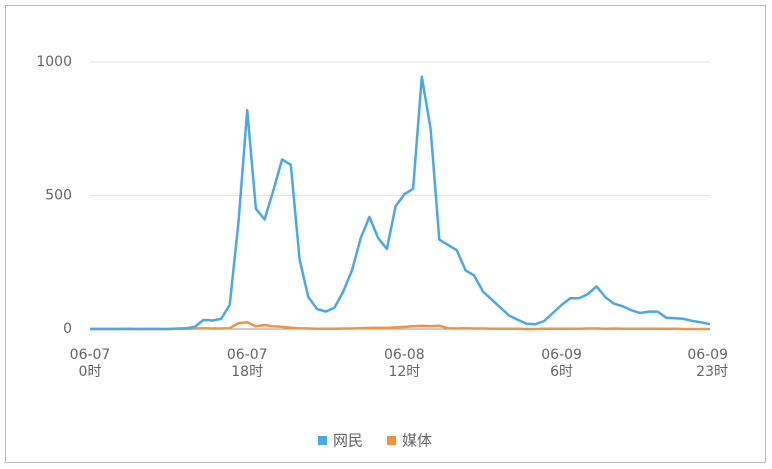 The image size is (772, 469). Describe the element at coordinates (404, 372) in the screenshot. I see `x-tick-label: 12时` at that location.